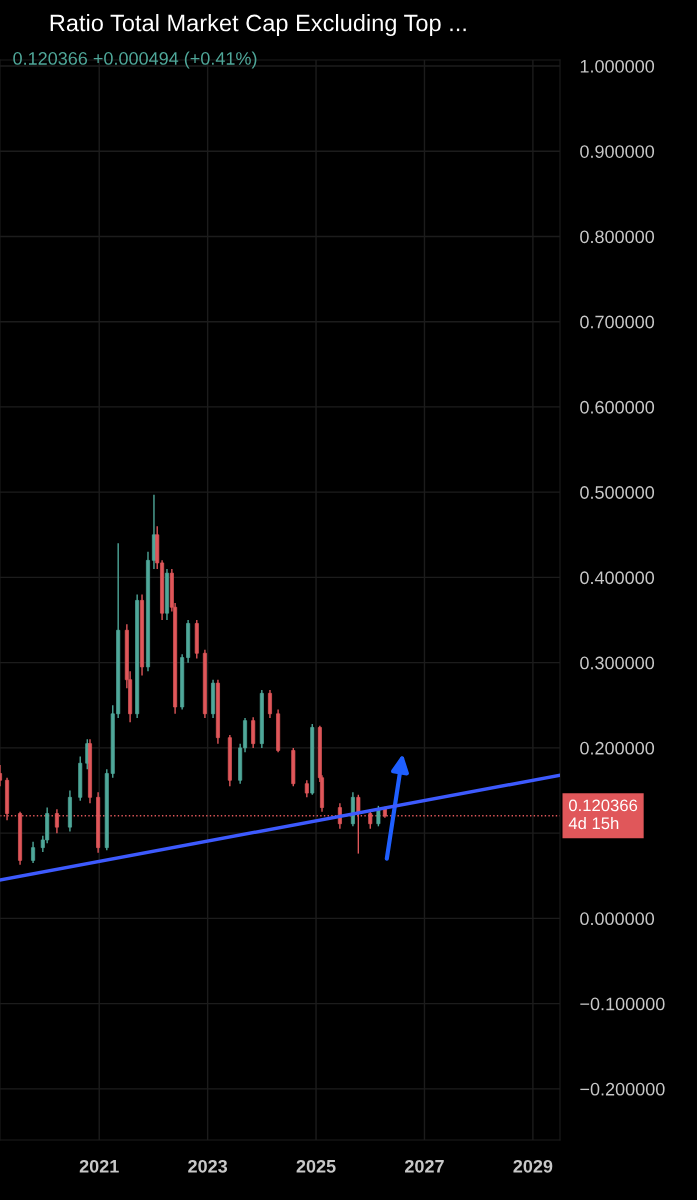 This screenshot has width=697, height=1200. I want to click on y-tick-label: −0.200000, so click(622, 1089).